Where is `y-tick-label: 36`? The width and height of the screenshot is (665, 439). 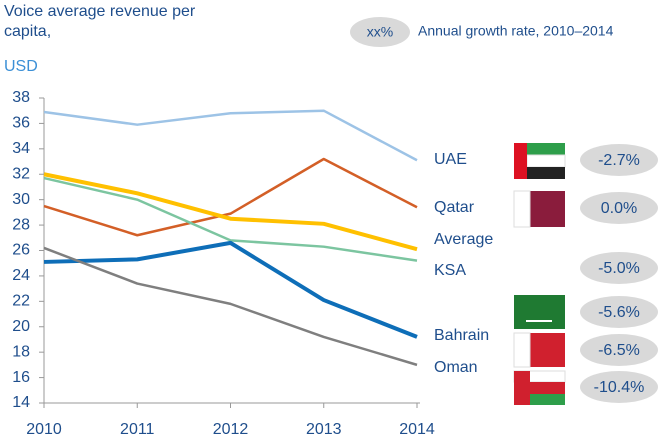 y-tick-label: 36 is located at coordinates (21, 123).